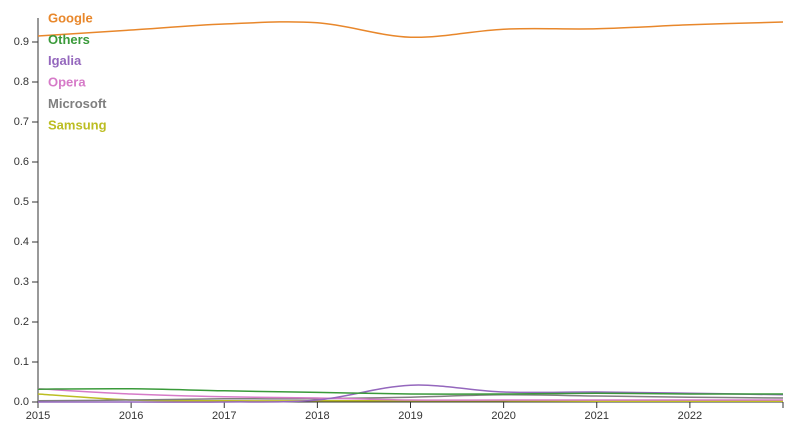 This screenshot has width=796, height=434. What do you see at coordinates (21, 162) in the screenshot?
I see `y-tick-label: 0.6` at bounding box center [21, 162].